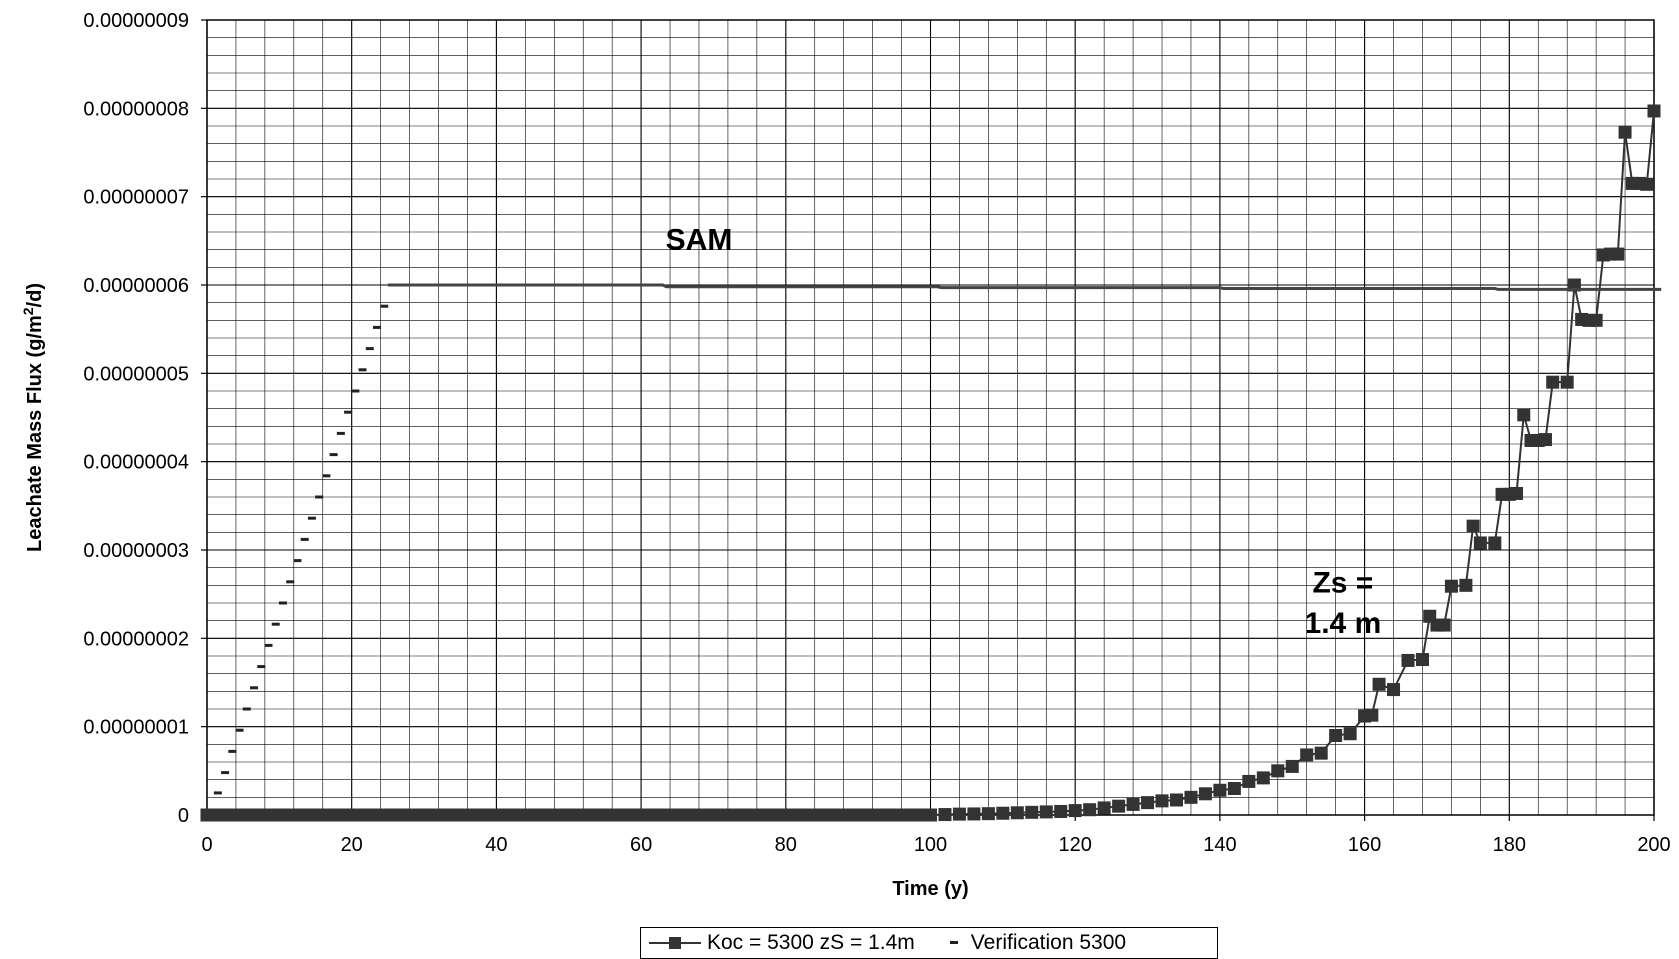 This screenshot has width=1679, height=959. Describe the element at coordinates (930, 845) in the screenshot. I see `x-tick-label: 100` at that location.